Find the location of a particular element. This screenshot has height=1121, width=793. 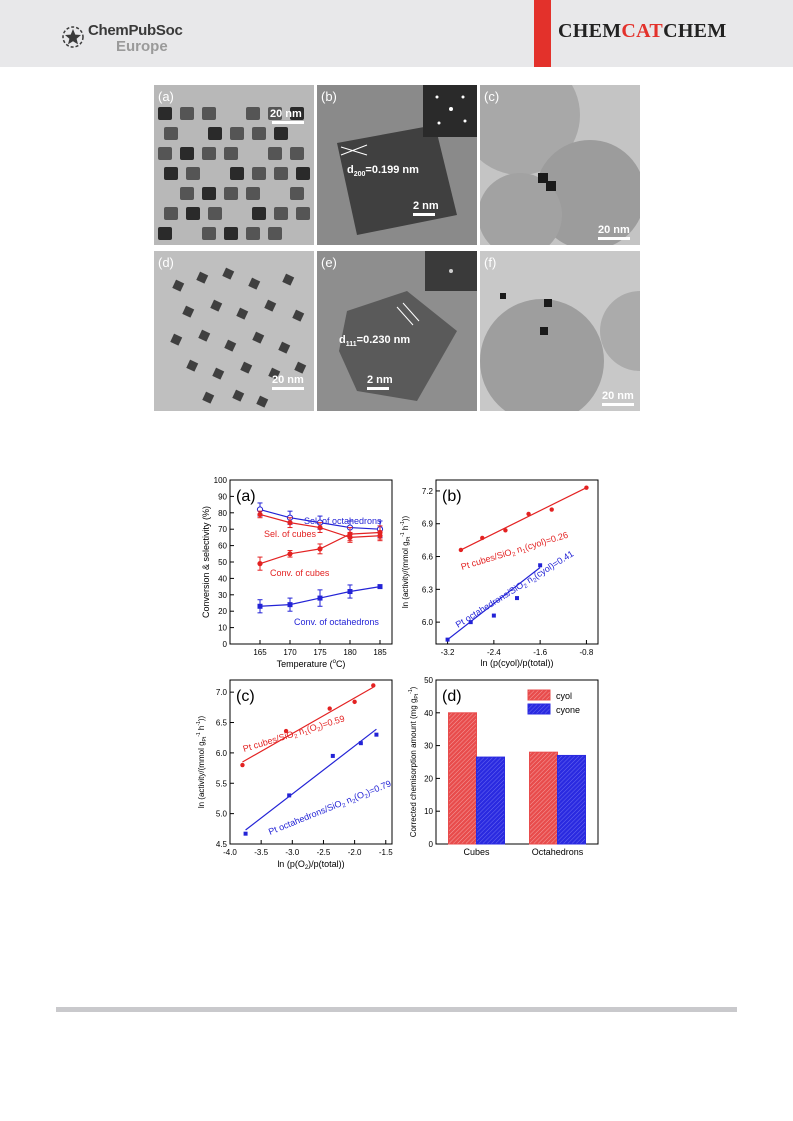

page-header: ChemPubSoc Europe CHEMCATCHEM is located at coordinates (396, 33).